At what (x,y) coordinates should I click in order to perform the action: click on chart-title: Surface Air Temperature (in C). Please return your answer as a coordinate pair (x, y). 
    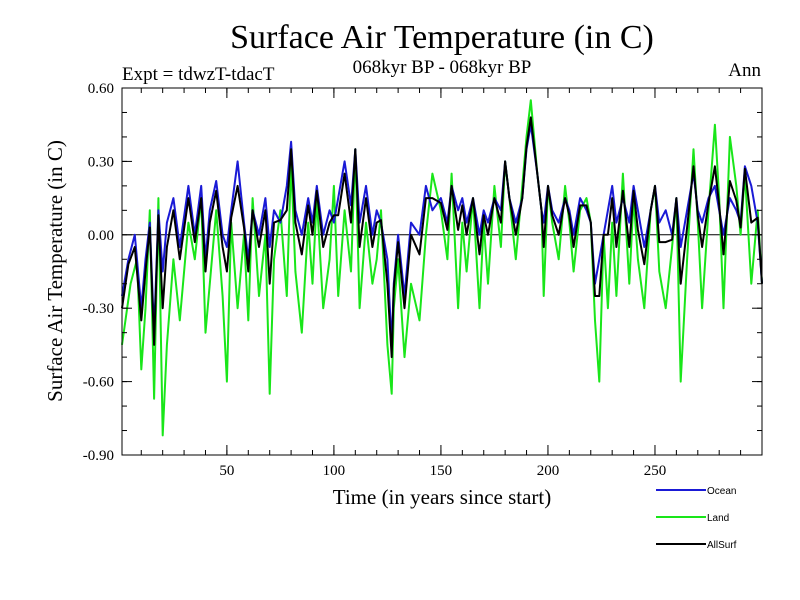
    Looking at the image, I should click on (442, 37).